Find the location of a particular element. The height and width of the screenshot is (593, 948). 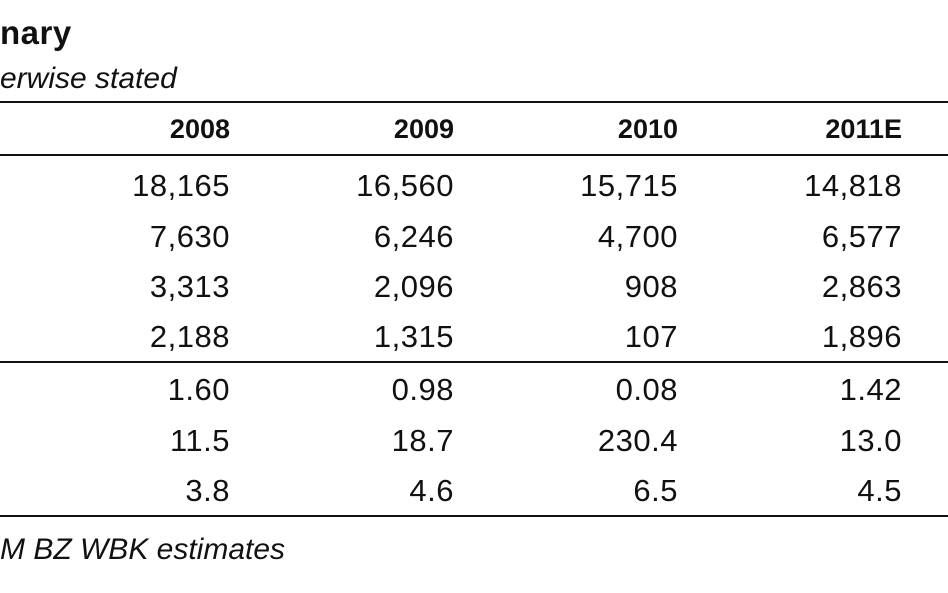

table-cell: 6,577 is located at coordinates (861, 236).